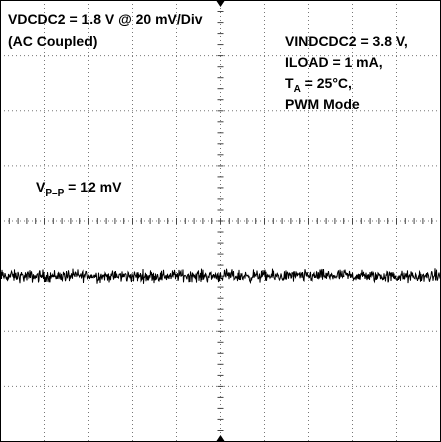  I want to click on scale-label: VDCDC2 = 1.8 V @ 20 mV/Div, so click(105, 19).